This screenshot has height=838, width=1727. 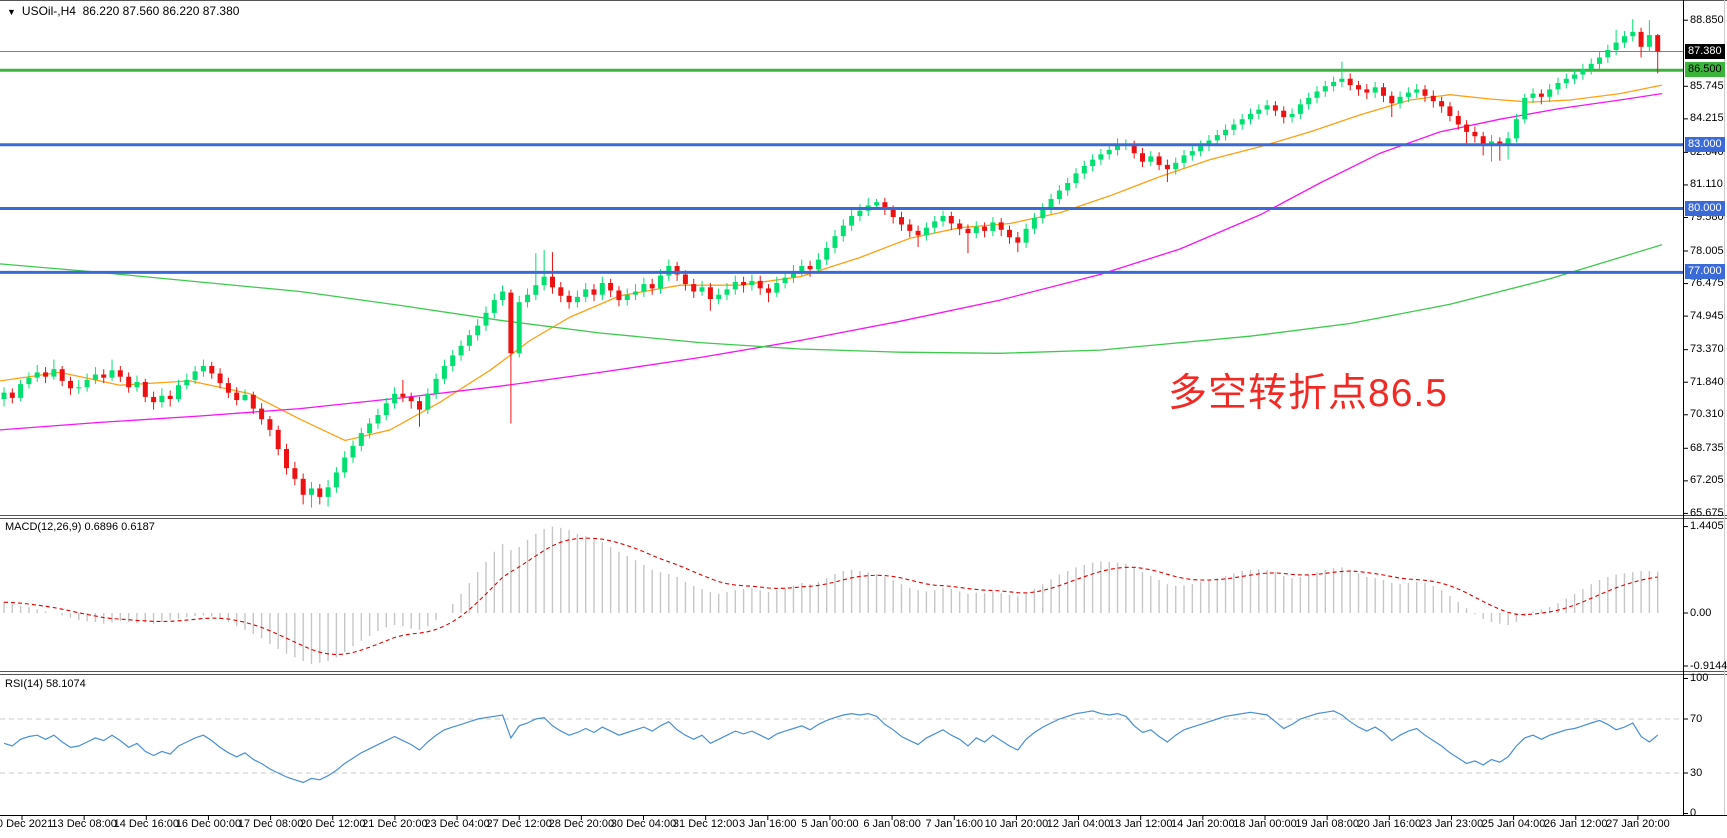 I want to click on time-axis-label: 13 Jan 12:00, so click(x=1140, y=824).